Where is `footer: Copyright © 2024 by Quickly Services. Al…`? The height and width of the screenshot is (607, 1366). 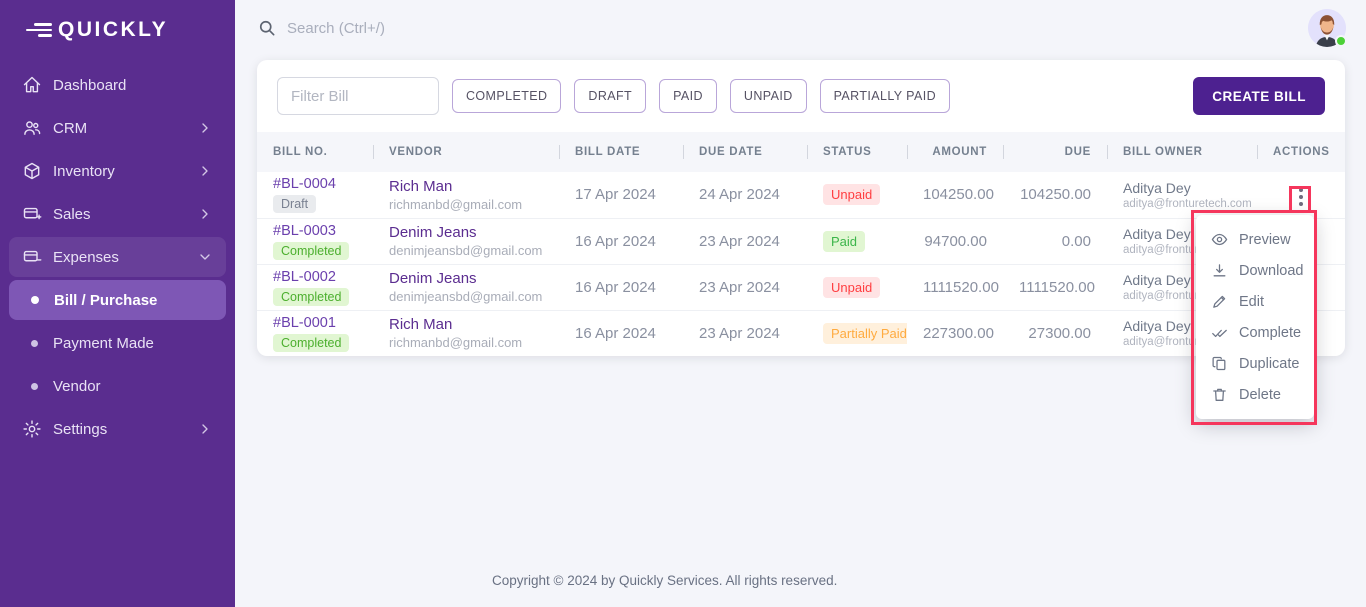 footer: Copyright © 2024 by Quickly Services. Al… is located at coordinates (929, 580).